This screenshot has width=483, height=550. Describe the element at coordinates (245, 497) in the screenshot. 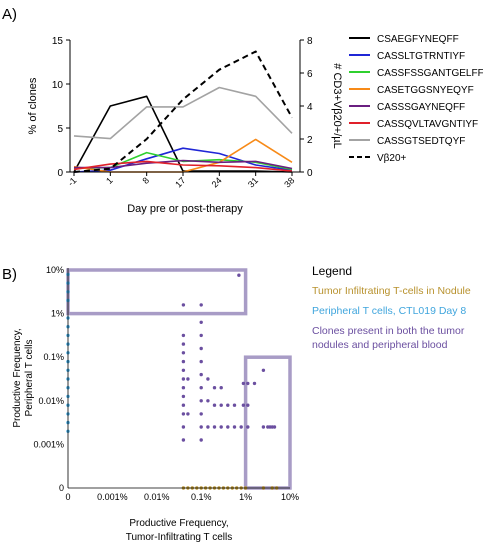

I see `b-x-tick-label-4: 1%` at that location.